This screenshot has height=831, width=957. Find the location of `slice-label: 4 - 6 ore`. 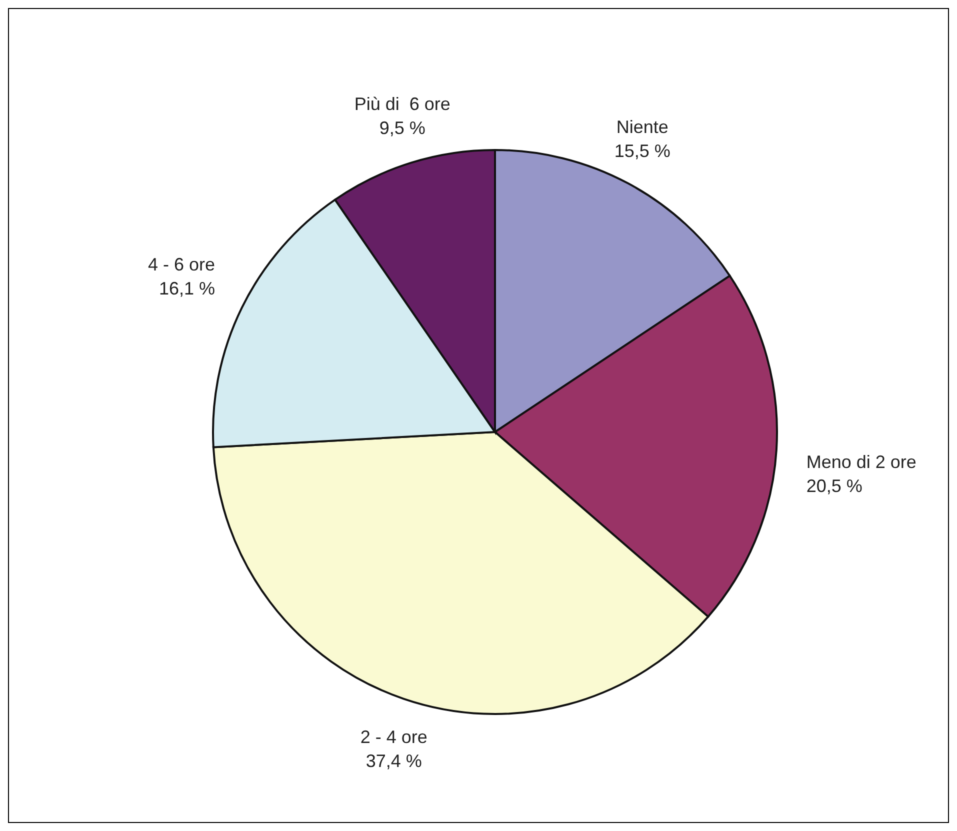

slice-label: 4 - 6 ore is located at coordinates (182, 264).